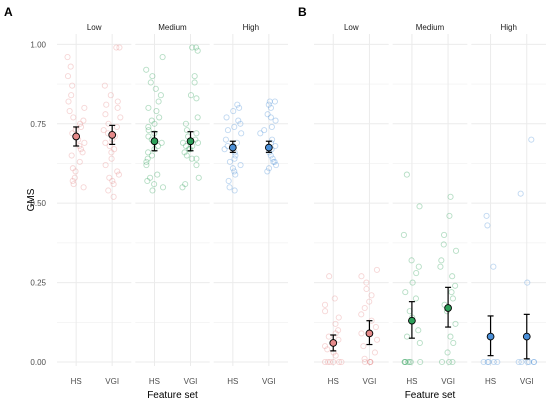 The height and width of the screenshot is (404, 550). I want to click on panel-label: B, so click(302, 12).